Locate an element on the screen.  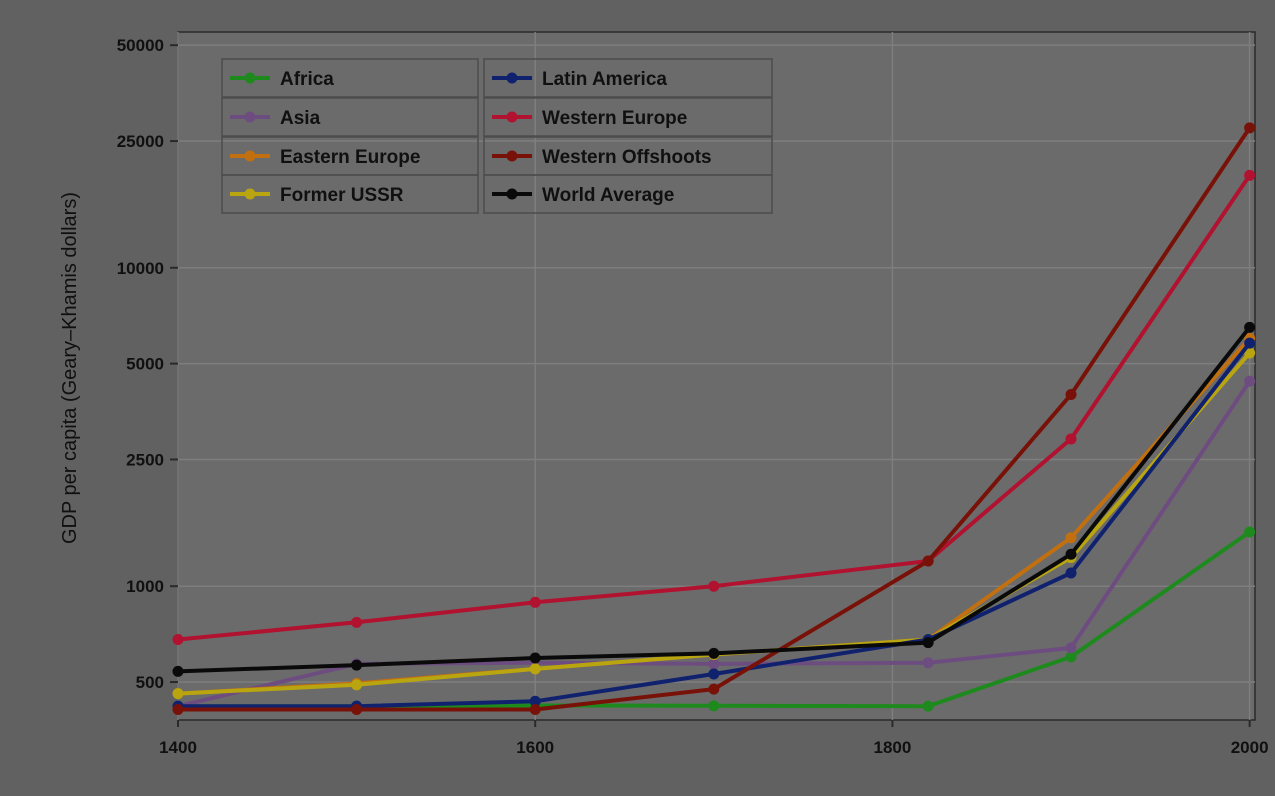
legend-label-world-average: World Average is located at coordinates (608, 195).